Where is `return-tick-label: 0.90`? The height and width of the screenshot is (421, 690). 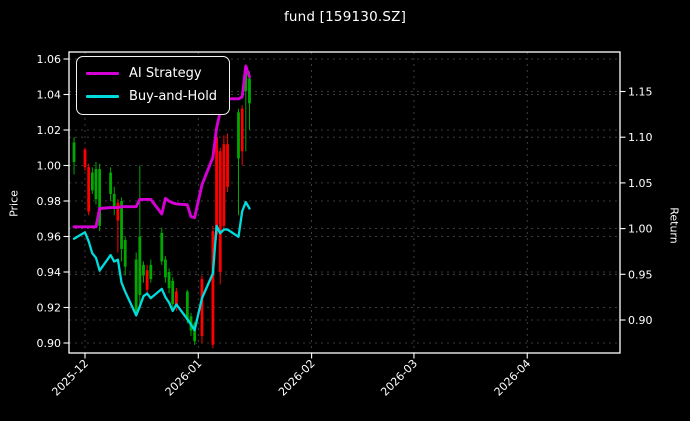 return-tick-label: 0.90 is located at coordinates (640, 320).